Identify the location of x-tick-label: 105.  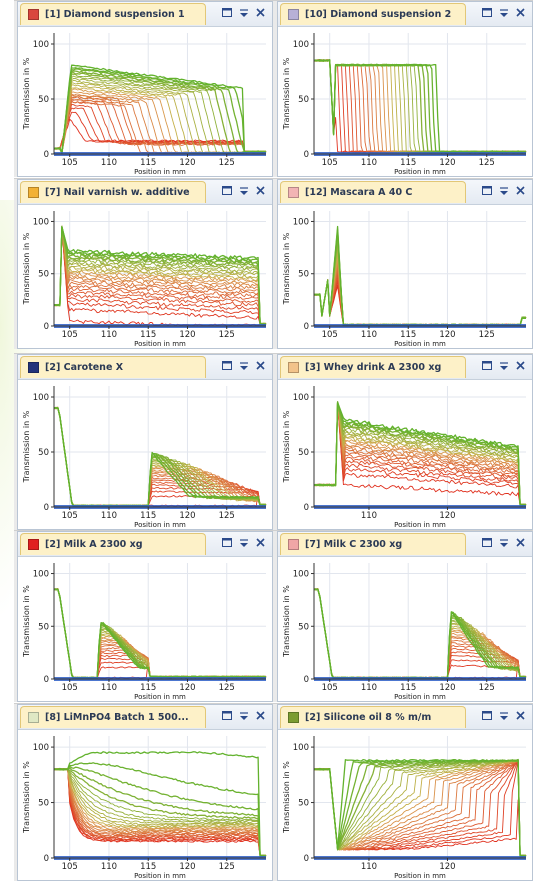
(70, 516).